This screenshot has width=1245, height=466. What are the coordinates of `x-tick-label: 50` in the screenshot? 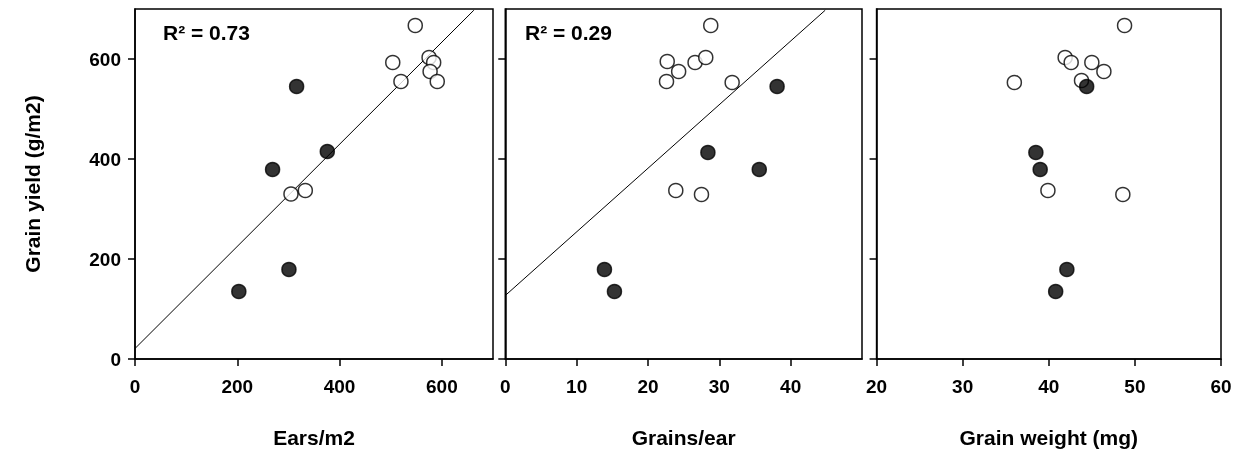 It's located at (1135, 386).